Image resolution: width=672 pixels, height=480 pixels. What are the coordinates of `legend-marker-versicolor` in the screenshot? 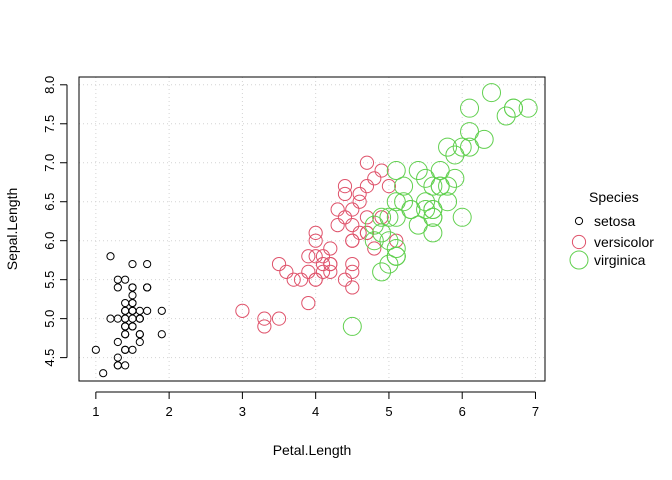 It's located at (579, 242).